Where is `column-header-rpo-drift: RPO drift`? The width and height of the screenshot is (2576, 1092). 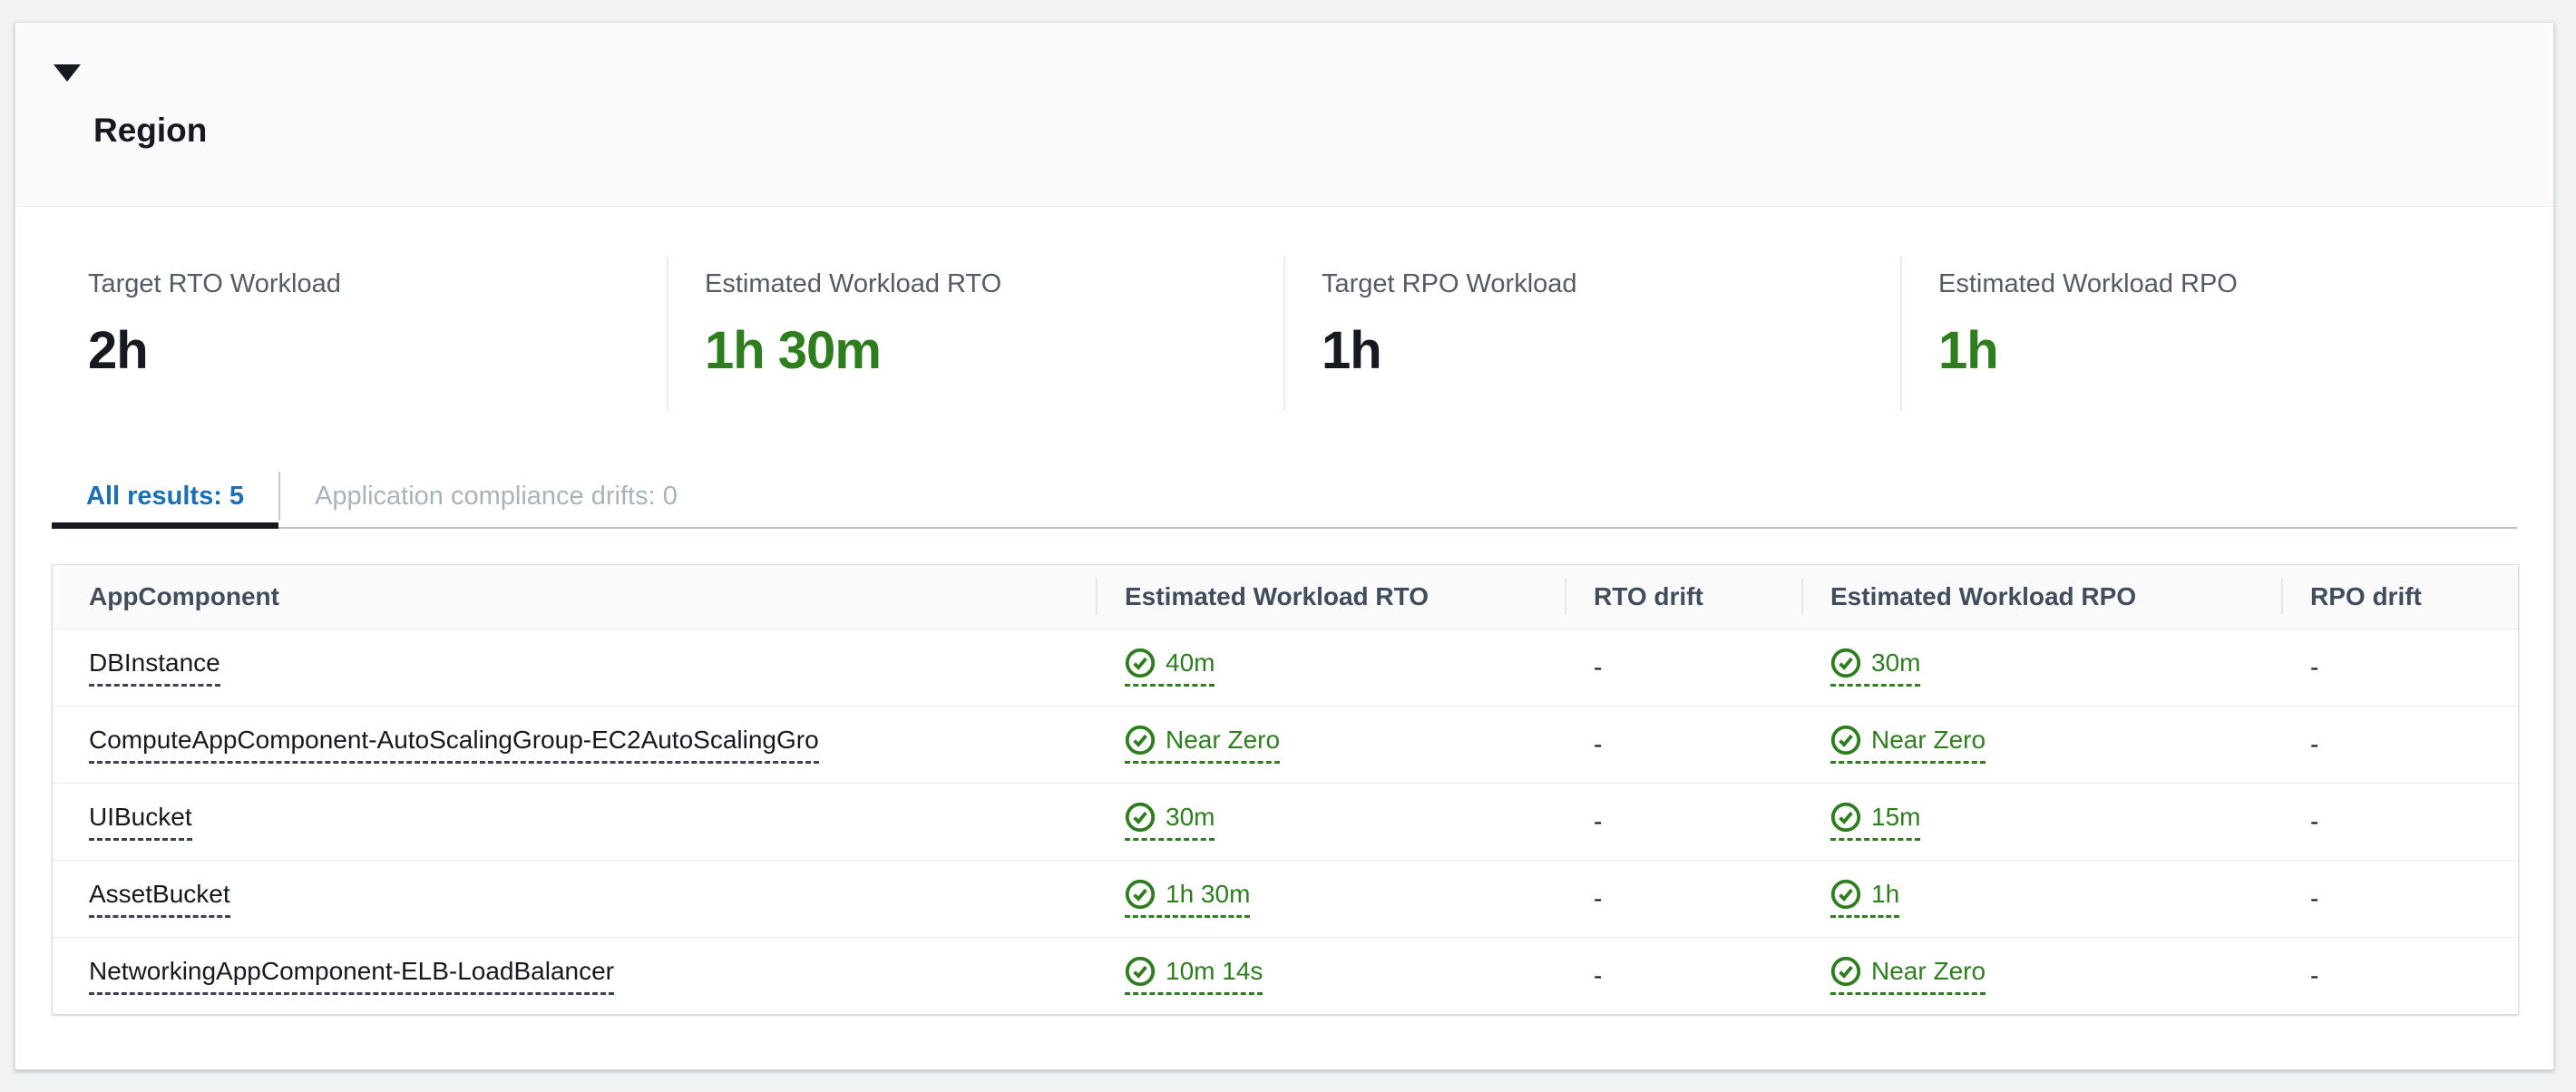 column-header-rpo-drift: RPO drift is located at coordinates (2399, 597).